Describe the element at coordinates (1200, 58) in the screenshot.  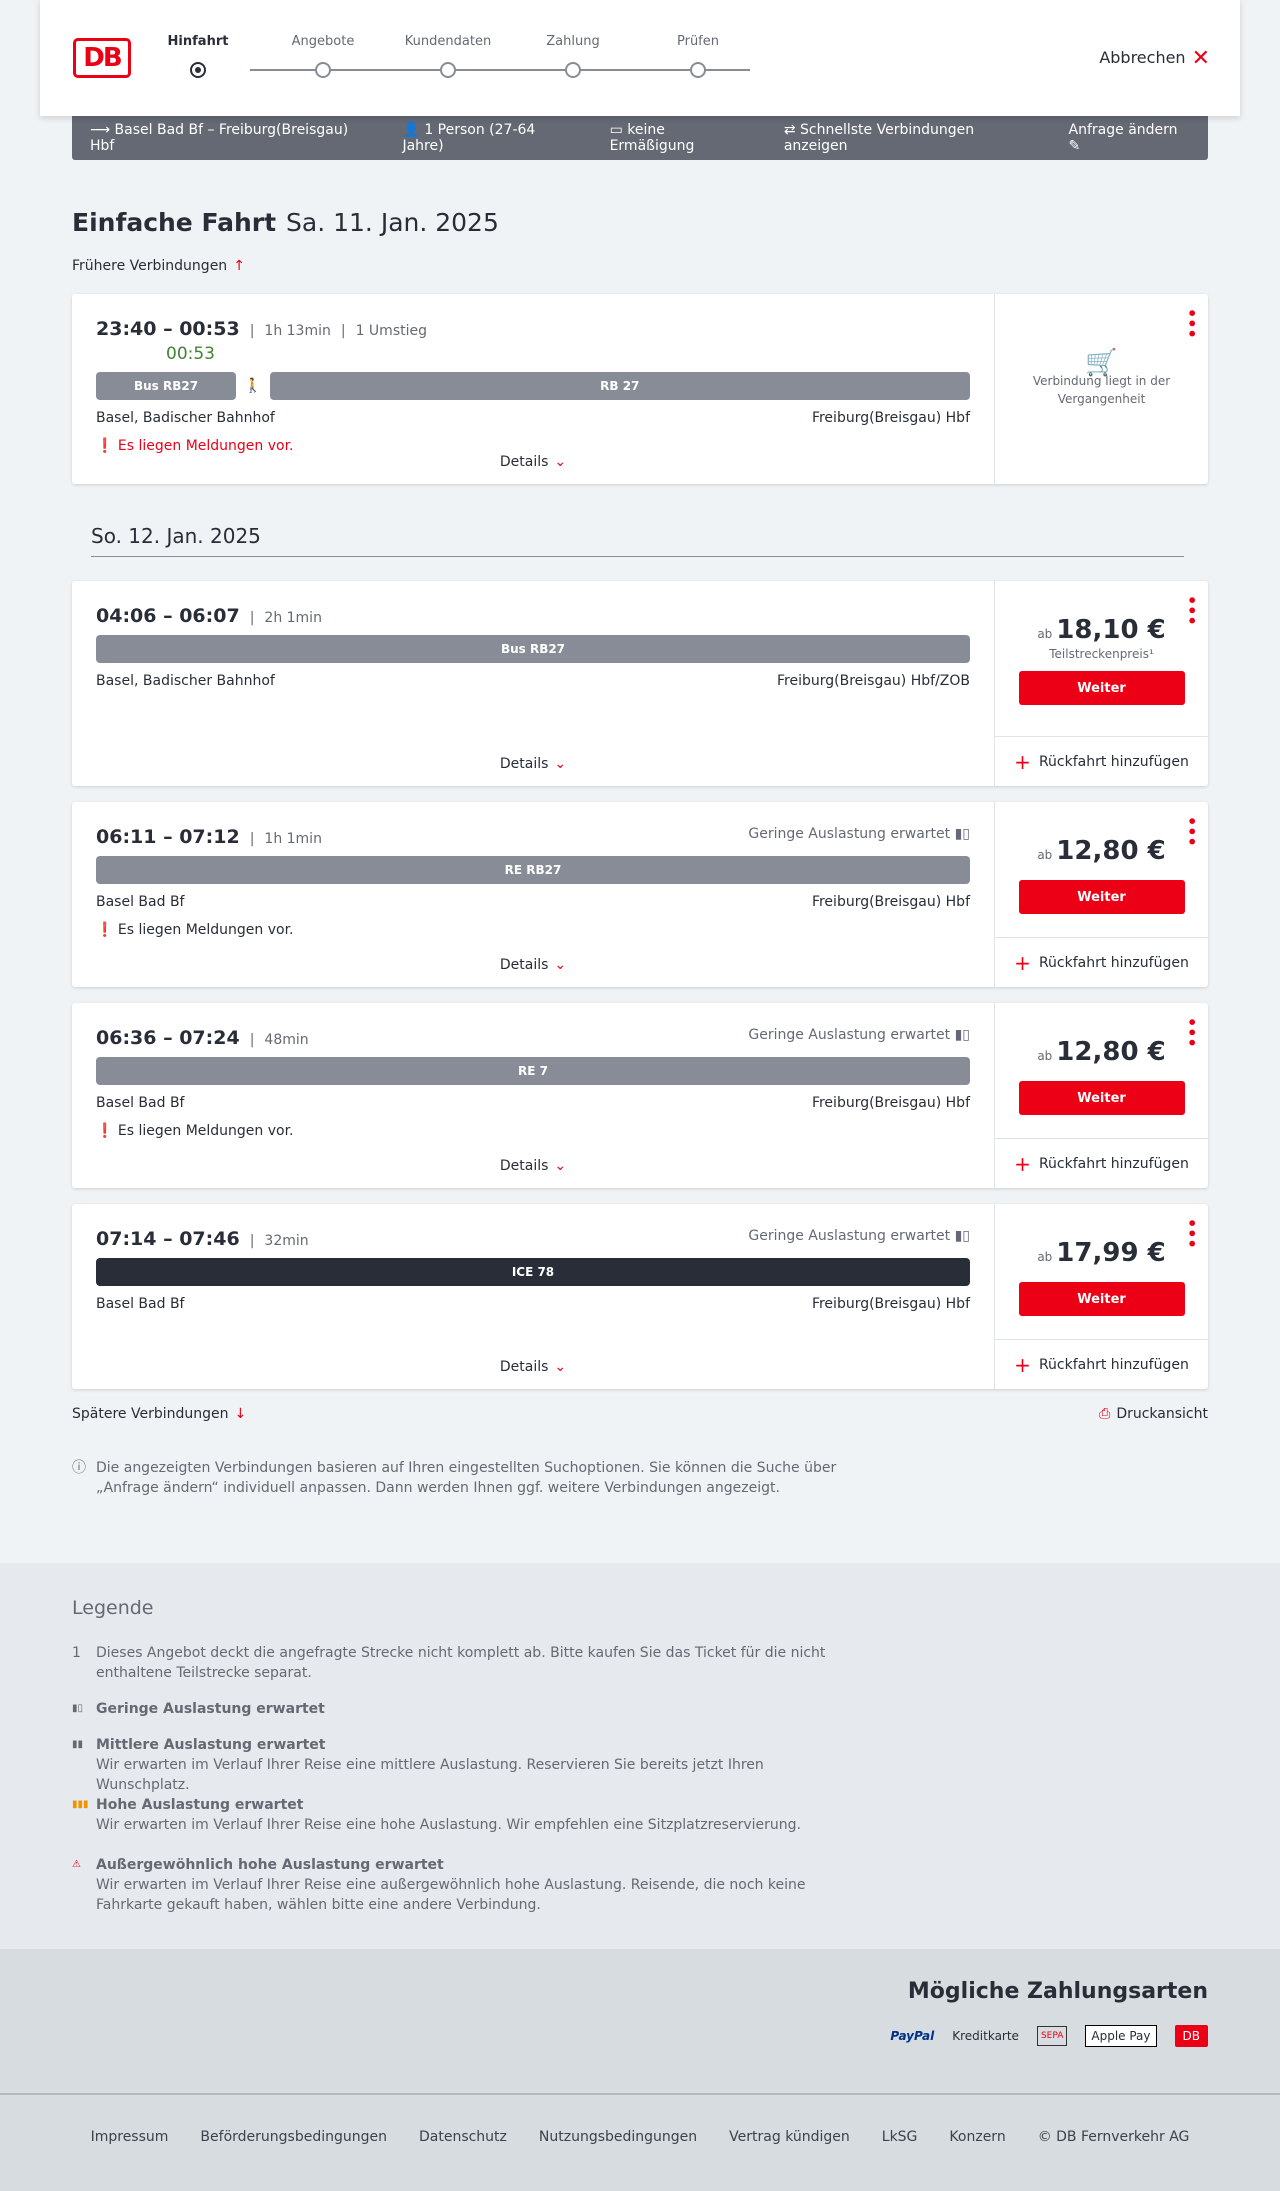
I see `close-icon: ✕` at that location.